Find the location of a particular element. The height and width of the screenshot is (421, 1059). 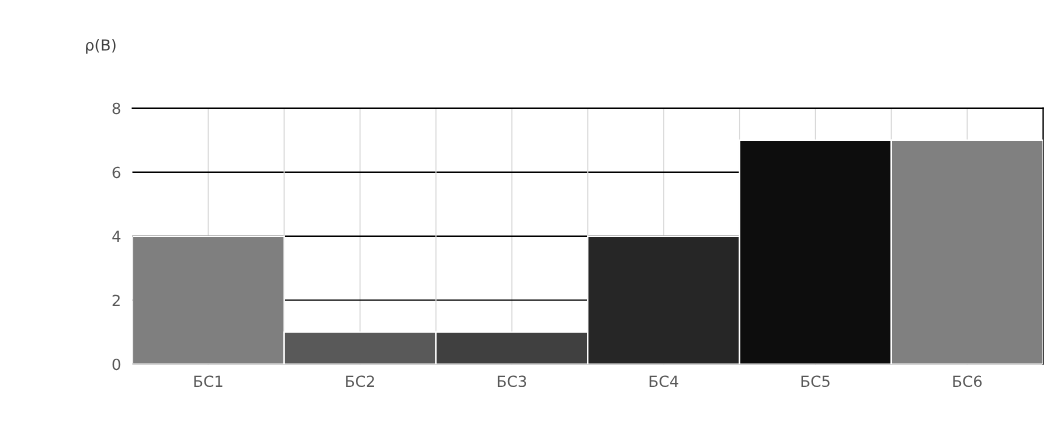

y-tick-label: 8 is located at coordinates (116, 108).